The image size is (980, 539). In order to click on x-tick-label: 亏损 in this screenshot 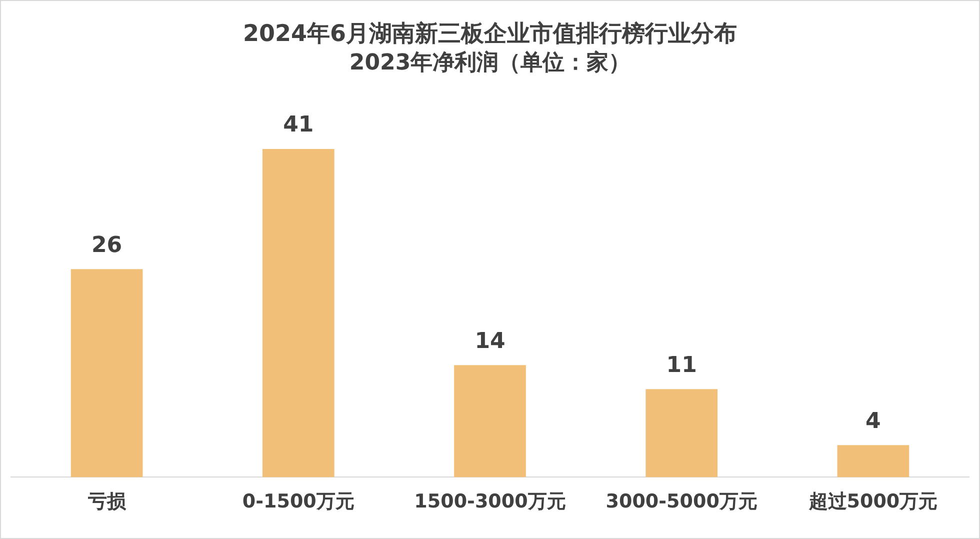, I will do `click(106, 501)`.